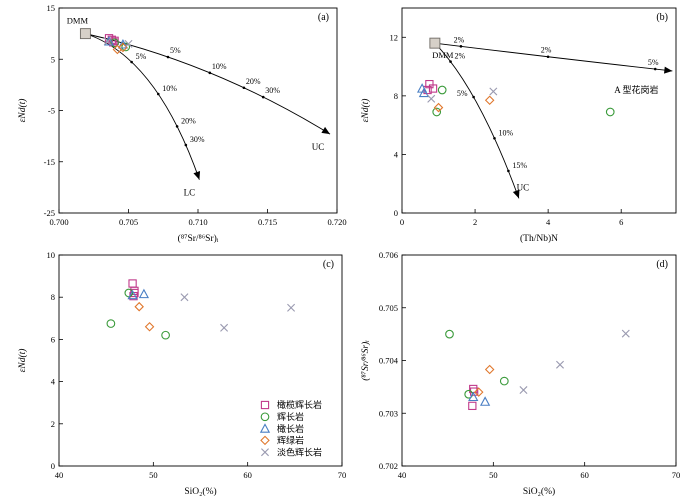 The width and height of the screenshot is (700, 496). What do you see at coordinates (53, 339) in the screenshot?
I see `y-tick-label: 6` at bounding box center [53, 339].